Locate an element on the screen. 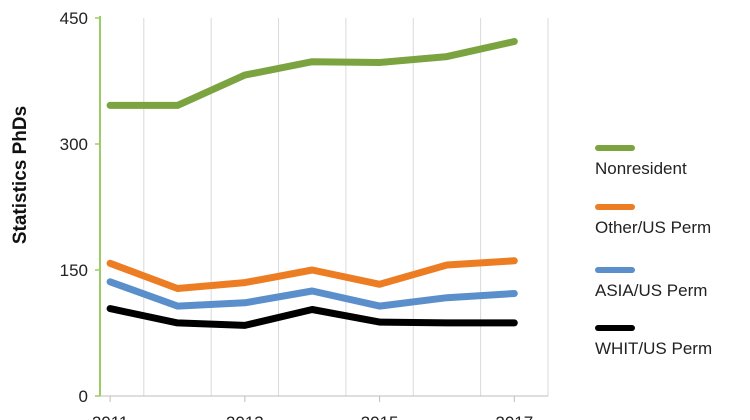 This screenshot has width=750, height=420. x-tick-label: 2011 is located at coordinates (110, 416).